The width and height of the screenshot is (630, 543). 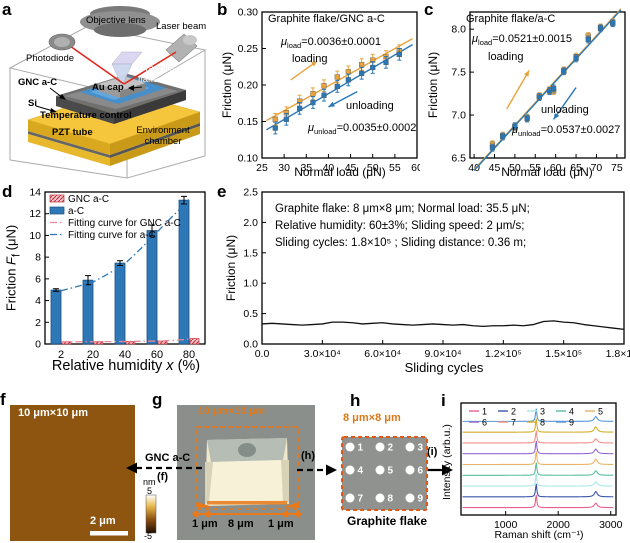 I want to click on connector-gnc-label: GNC a-C, so click(x=168, y=458).